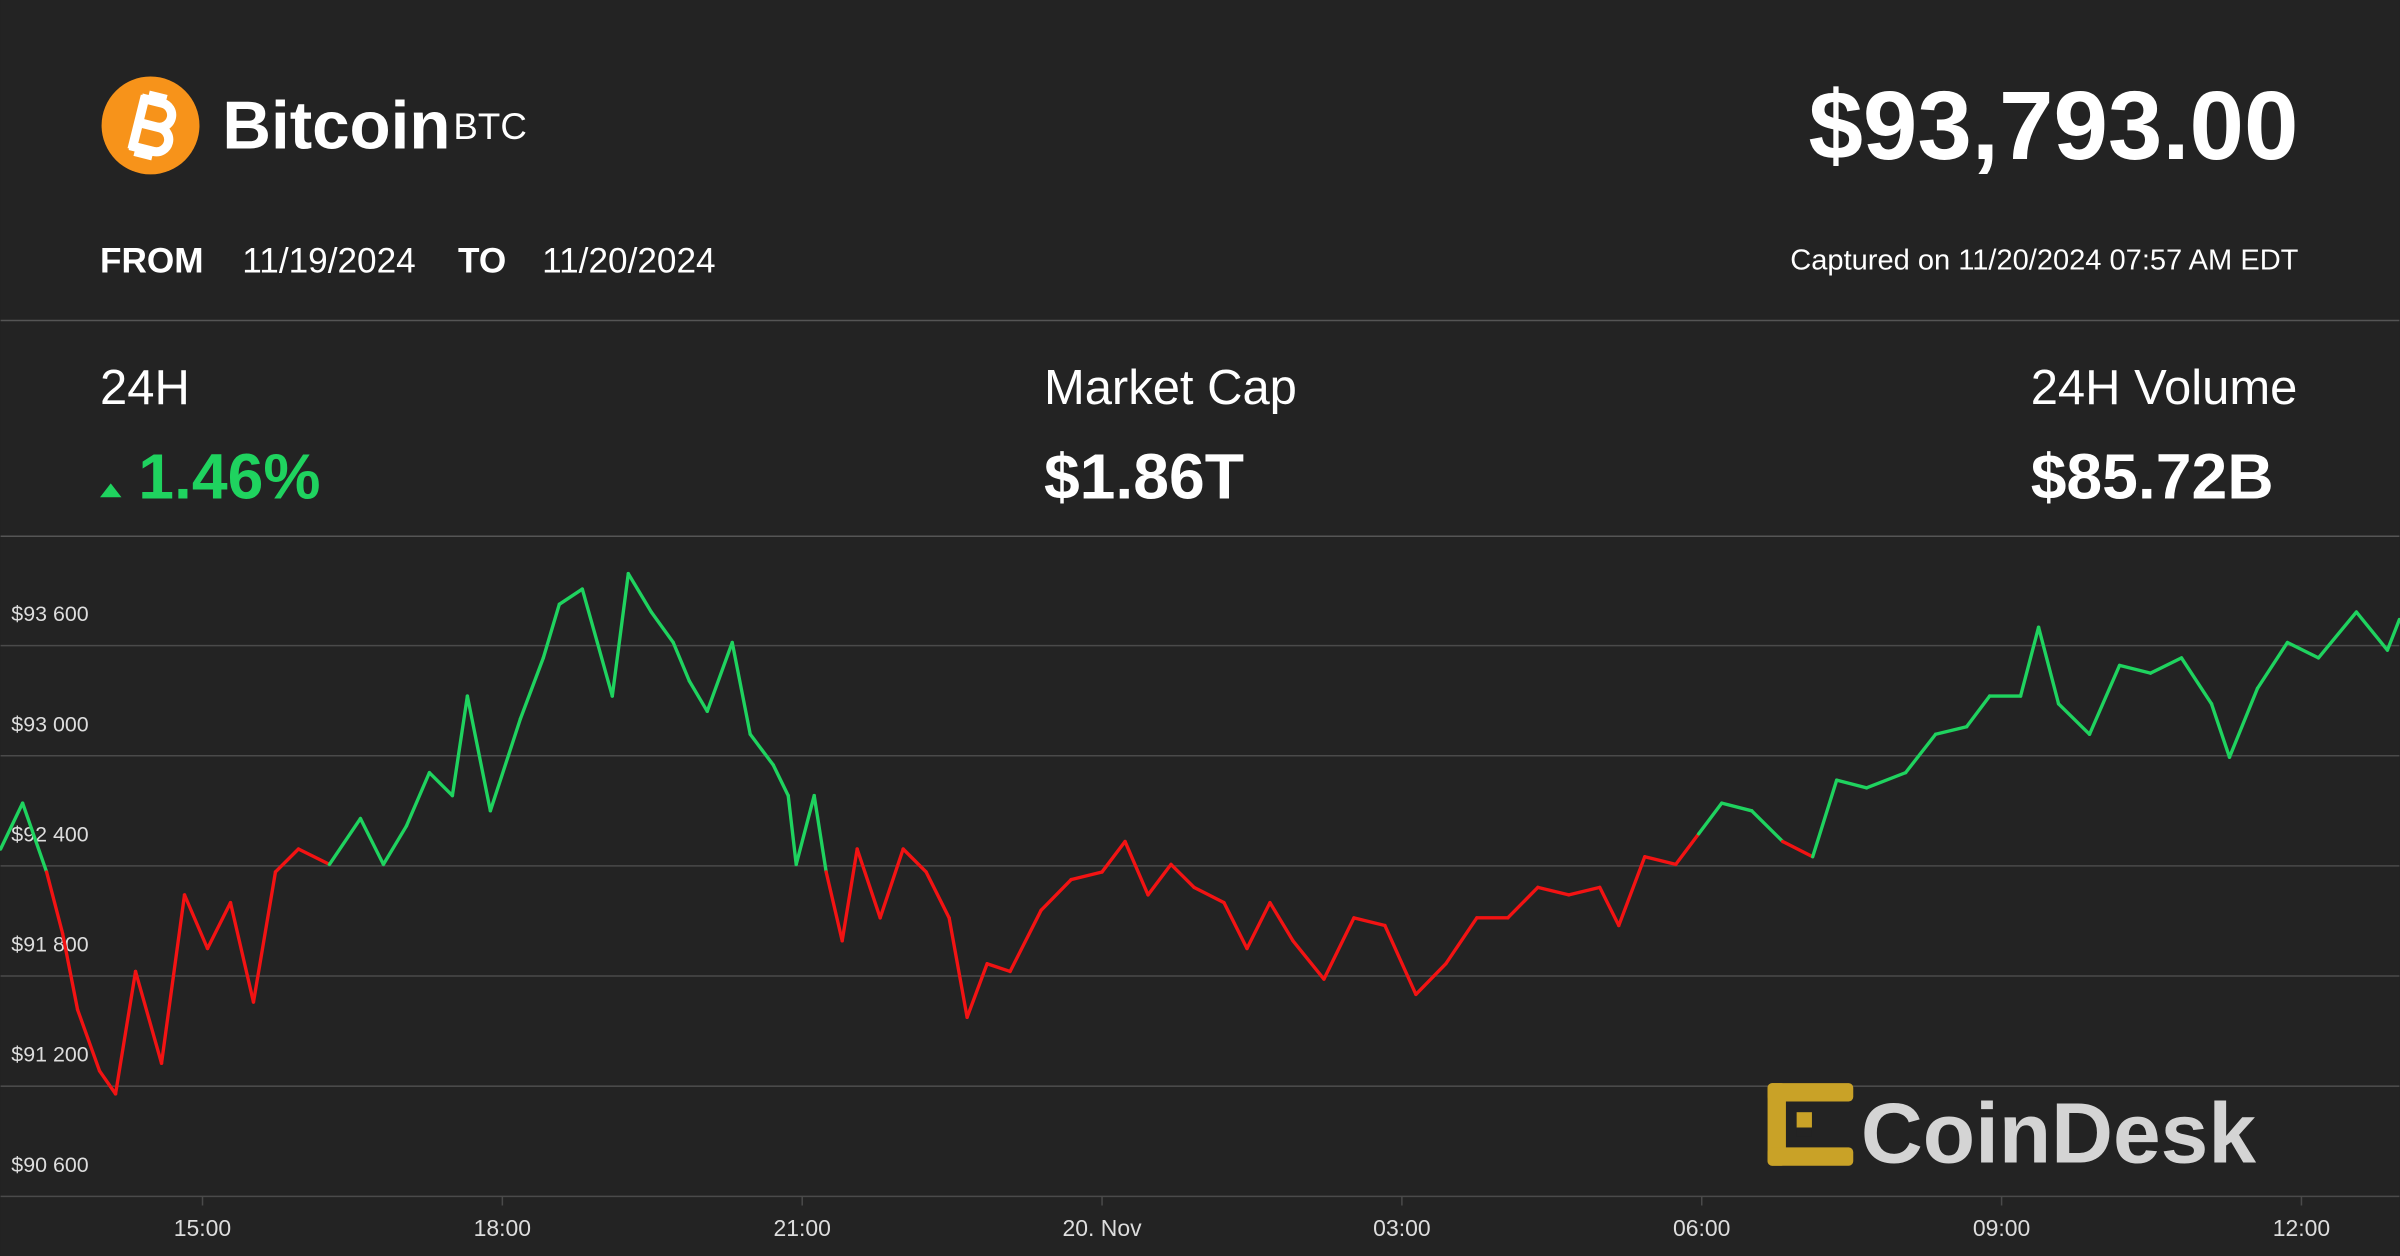  I want to click on stat-label: 24H, so click(145, 388).